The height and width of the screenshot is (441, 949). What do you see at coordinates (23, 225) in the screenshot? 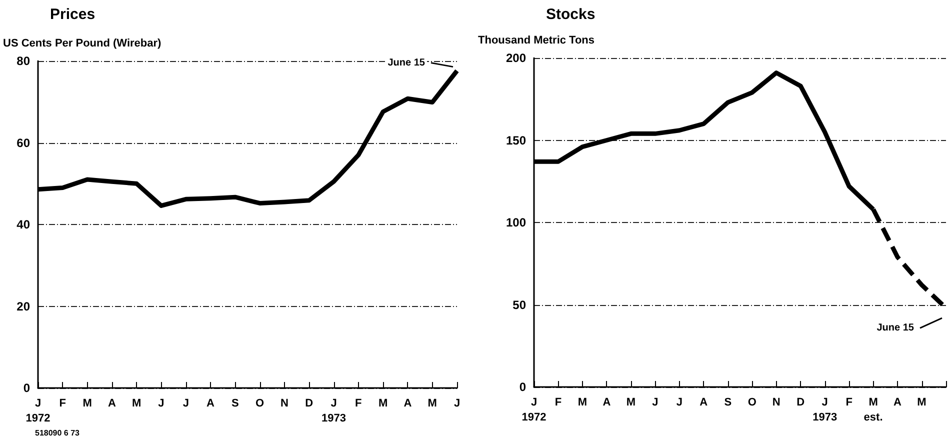
I see `y-tick-label: 40` at bounding box center [23, 225].